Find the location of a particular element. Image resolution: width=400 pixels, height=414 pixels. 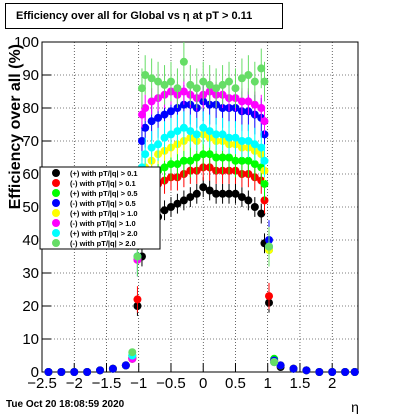

x-tick-label: 1.5 is located at coordinates (300, 383).